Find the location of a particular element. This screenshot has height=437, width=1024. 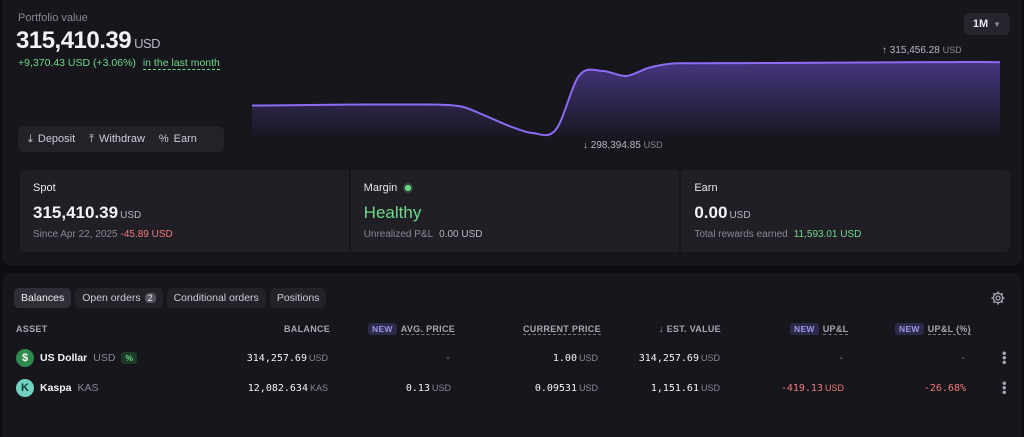

upl-cell: - is located at coordinates (840, 358).